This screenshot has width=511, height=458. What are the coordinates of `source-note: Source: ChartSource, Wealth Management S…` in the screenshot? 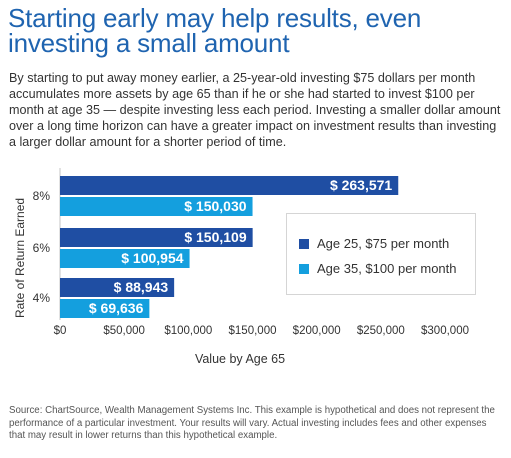 It's located at (252, 423).